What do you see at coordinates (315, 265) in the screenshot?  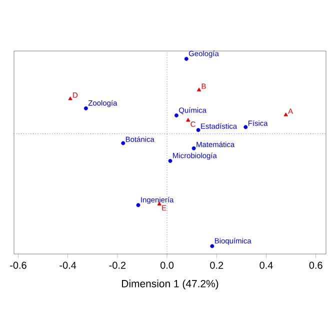 I see `x-tick-label: 0.6` at bounding box center [315, 265].